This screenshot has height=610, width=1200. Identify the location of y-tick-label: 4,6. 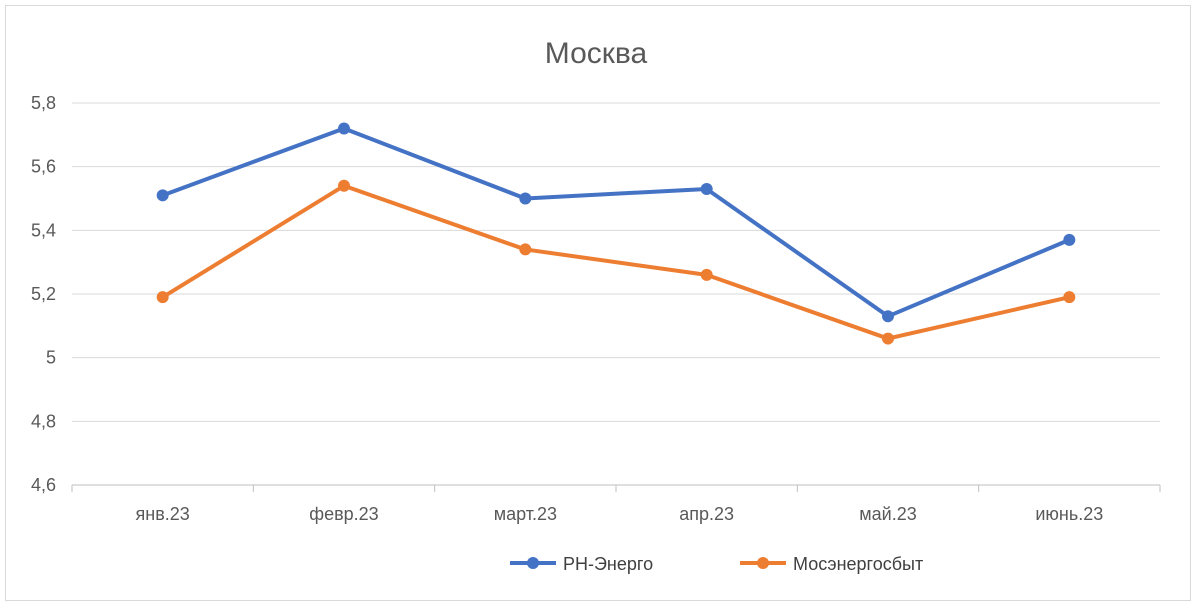
(43, 485).